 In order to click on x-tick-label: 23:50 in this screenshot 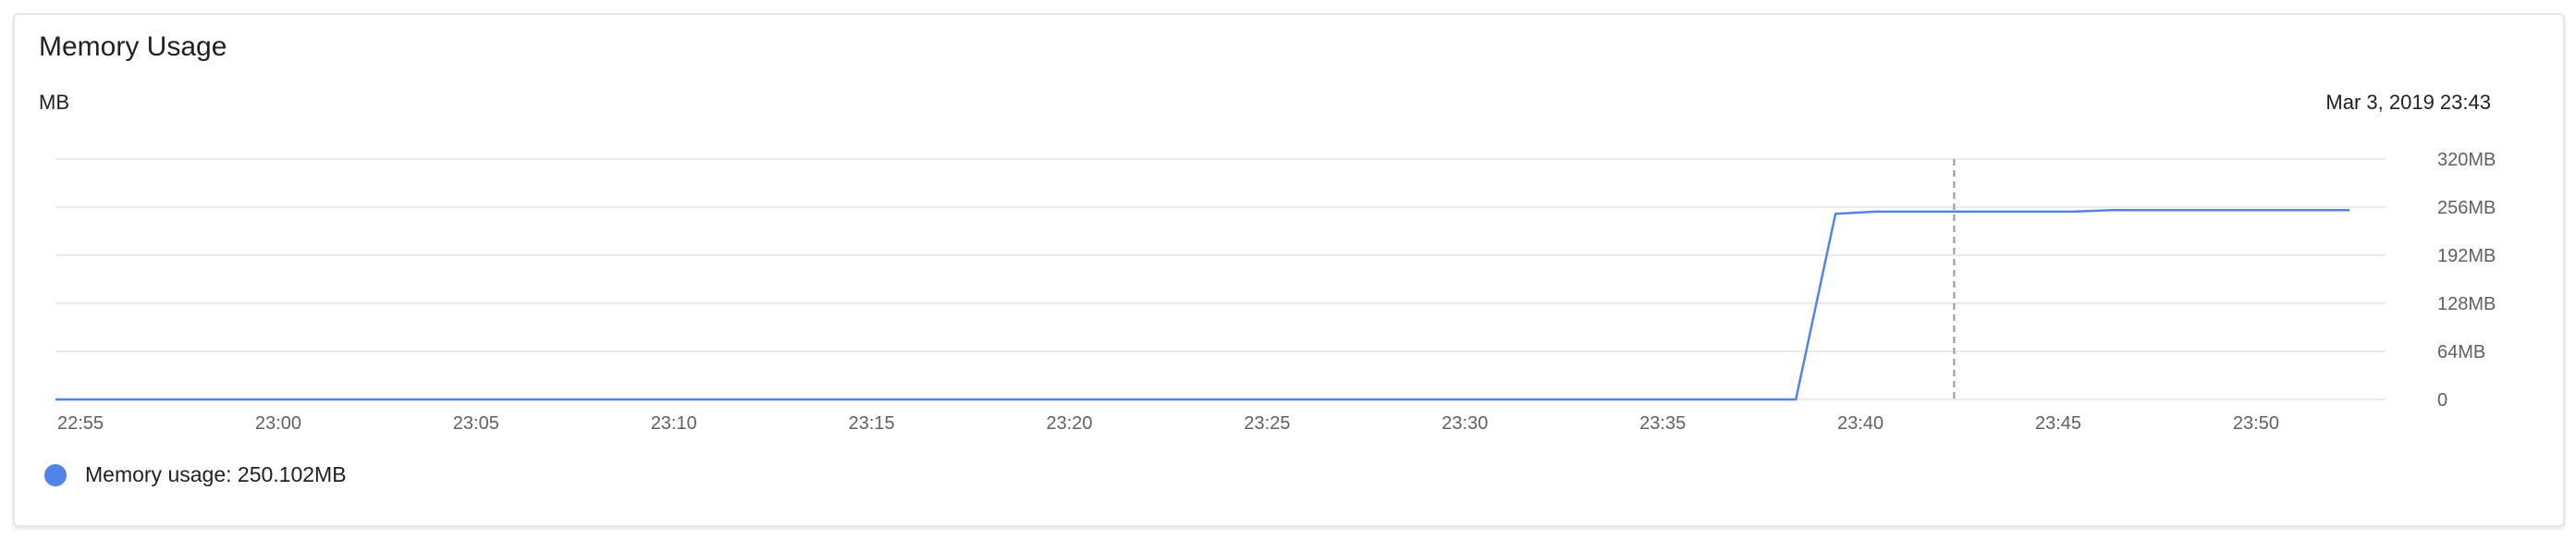, I will do `click(2256, 423)`.